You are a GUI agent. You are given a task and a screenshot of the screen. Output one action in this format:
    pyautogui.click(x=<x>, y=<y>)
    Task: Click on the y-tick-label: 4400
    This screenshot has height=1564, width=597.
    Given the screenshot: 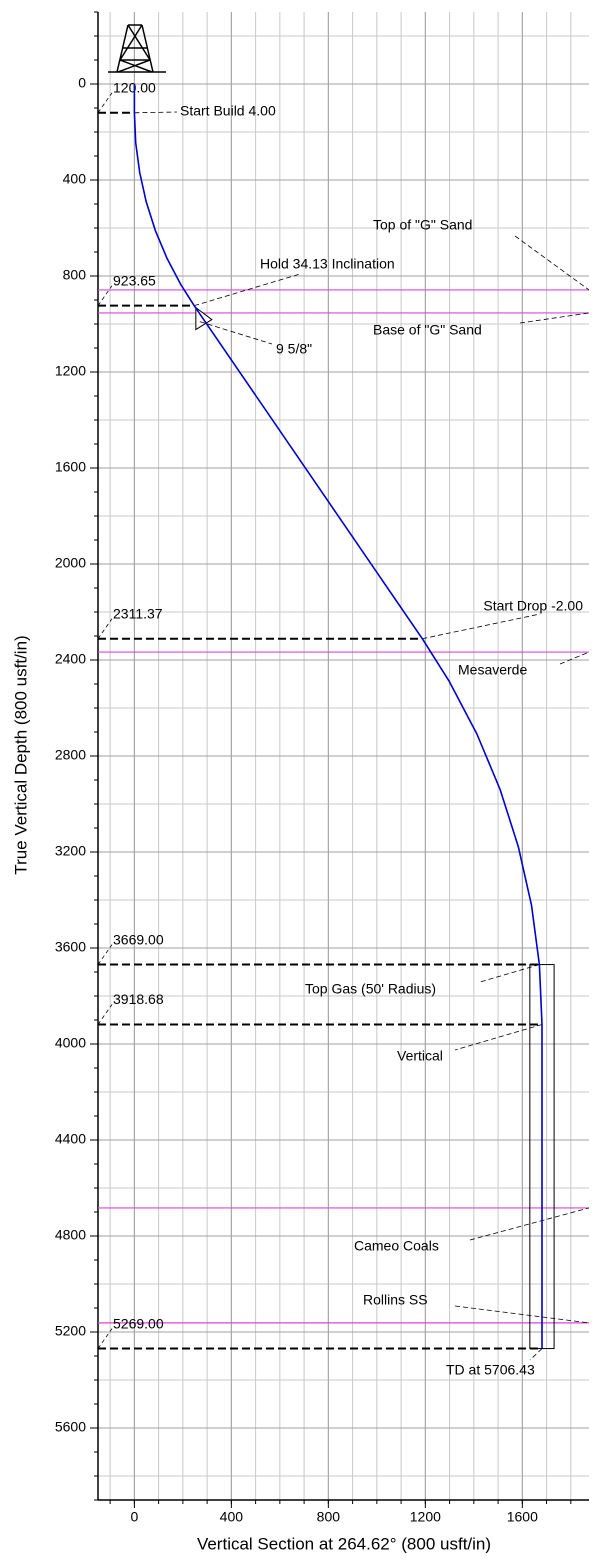 What is the action you would take?
    pyautogui.click(x=70, y=1139)
    